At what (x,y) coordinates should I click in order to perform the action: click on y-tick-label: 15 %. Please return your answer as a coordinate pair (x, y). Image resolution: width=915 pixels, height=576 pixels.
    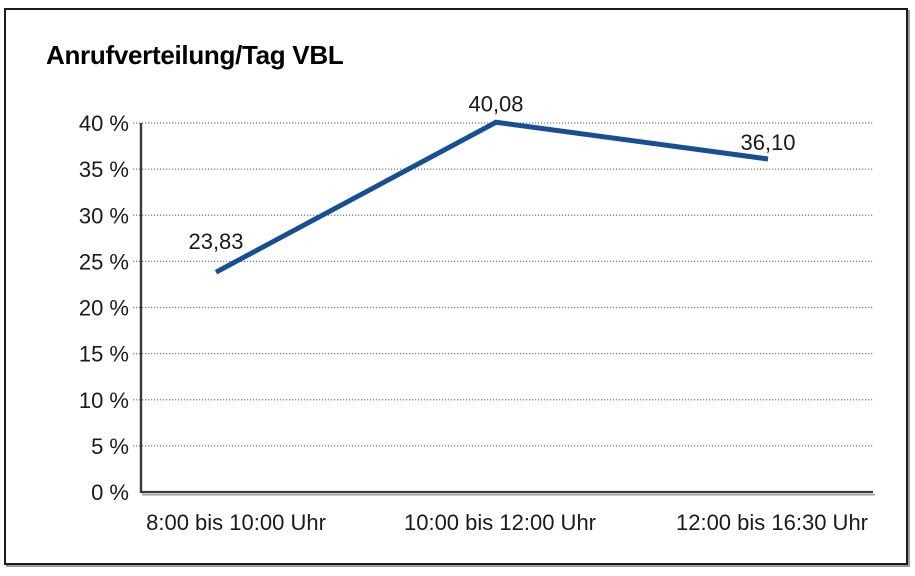
    Looking at the image, I should click on (104, 354).